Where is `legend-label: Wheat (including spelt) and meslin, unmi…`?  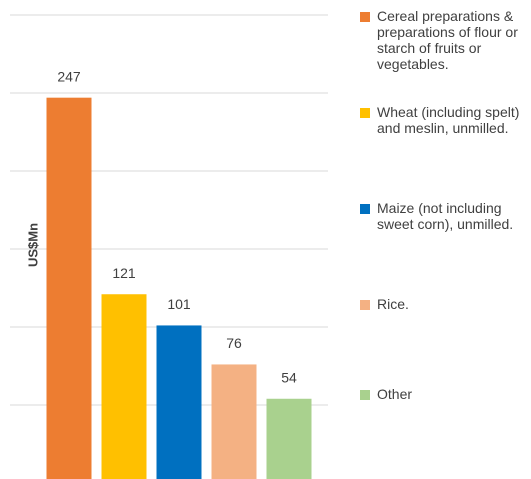
legend-label: Wheat (including spelt) and meslin, unmi… is located at coordinates (448, 120).